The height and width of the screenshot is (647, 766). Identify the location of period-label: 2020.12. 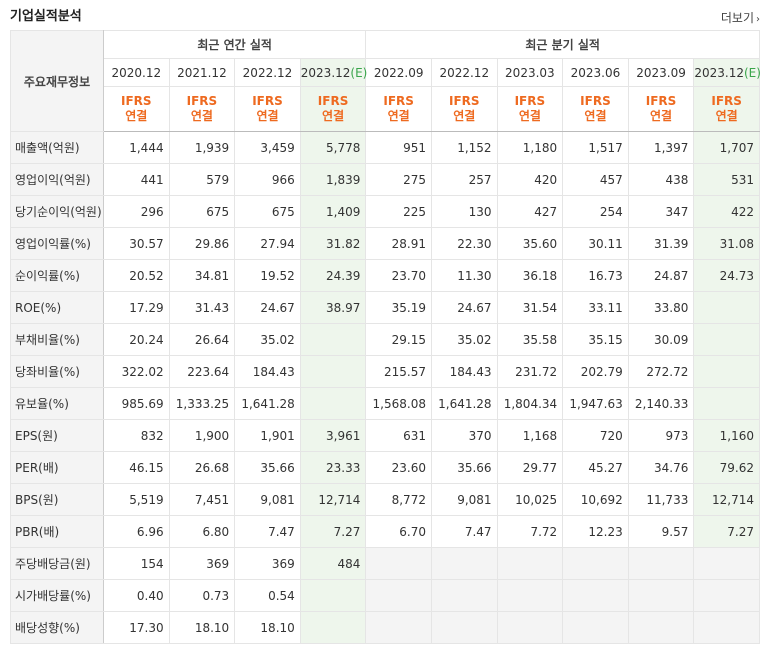
(136, 72).